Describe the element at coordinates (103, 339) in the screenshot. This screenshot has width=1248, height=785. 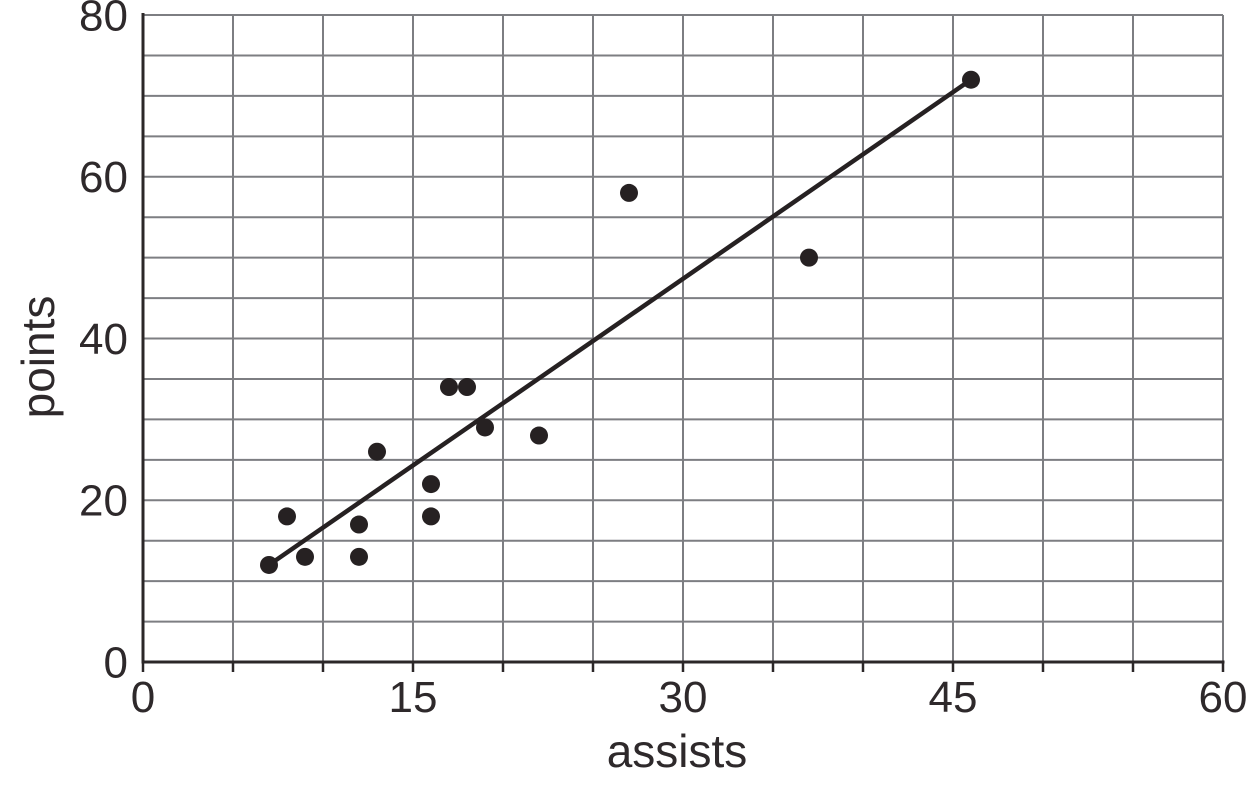
I see `y-tick-label: 40` at that location.